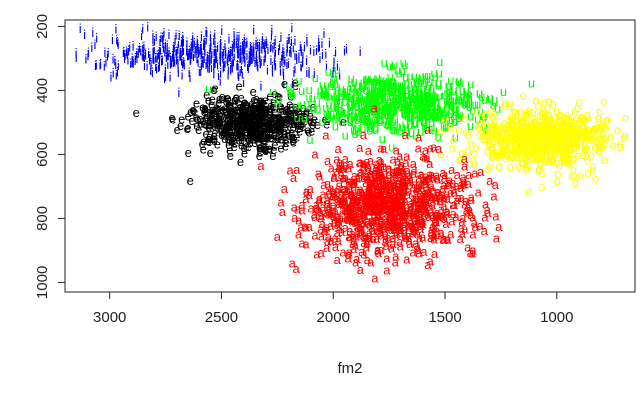 Image resolution: width=640 pixels, height=400 pixels. I want to click on y-tick-label: 600, so click(42, 154).